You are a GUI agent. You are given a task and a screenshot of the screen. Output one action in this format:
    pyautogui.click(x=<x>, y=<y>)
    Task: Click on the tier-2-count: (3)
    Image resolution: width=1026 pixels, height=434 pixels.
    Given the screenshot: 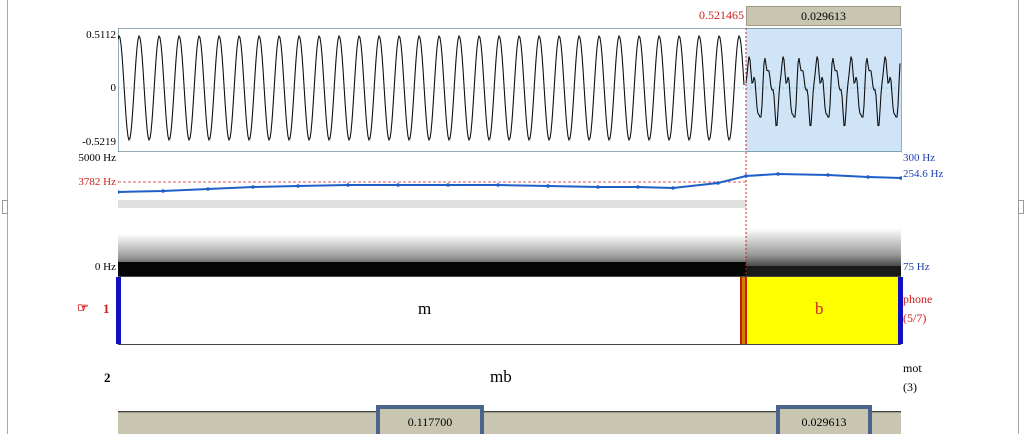 What is the action you would take?
    pyautogui.click(x=910, y=387)
    